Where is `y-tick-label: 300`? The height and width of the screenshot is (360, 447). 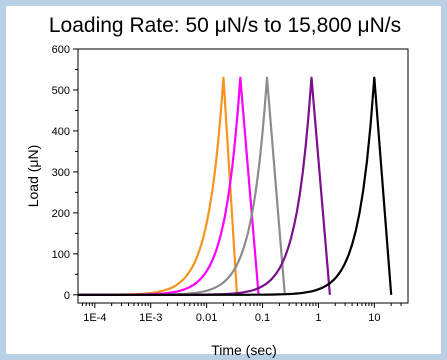
y-tick-label: 300 is located at coordinates (61, 173).